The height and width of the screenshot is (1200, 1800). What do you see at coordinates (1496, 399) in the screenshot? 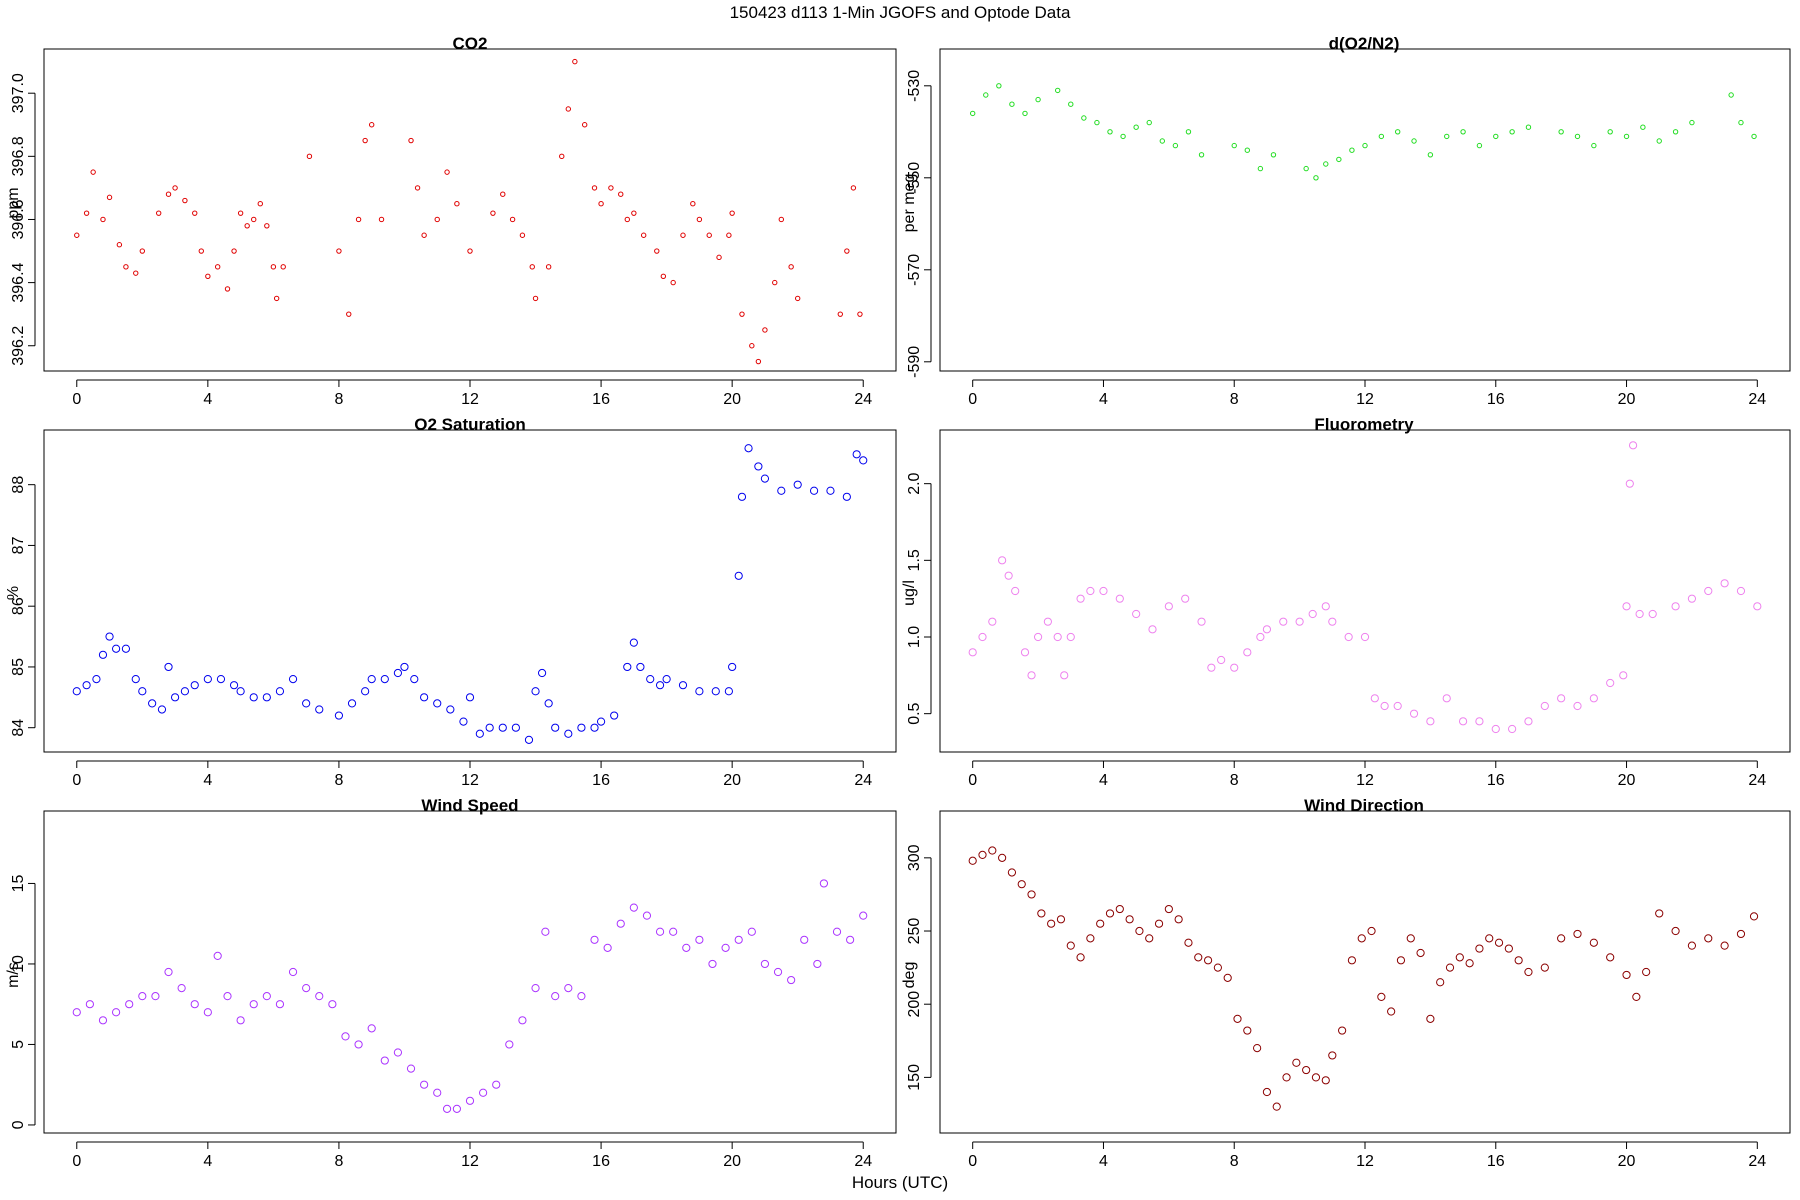
I see `do2n2-x-tick-label: 16` at bounding box center [1496, 399].